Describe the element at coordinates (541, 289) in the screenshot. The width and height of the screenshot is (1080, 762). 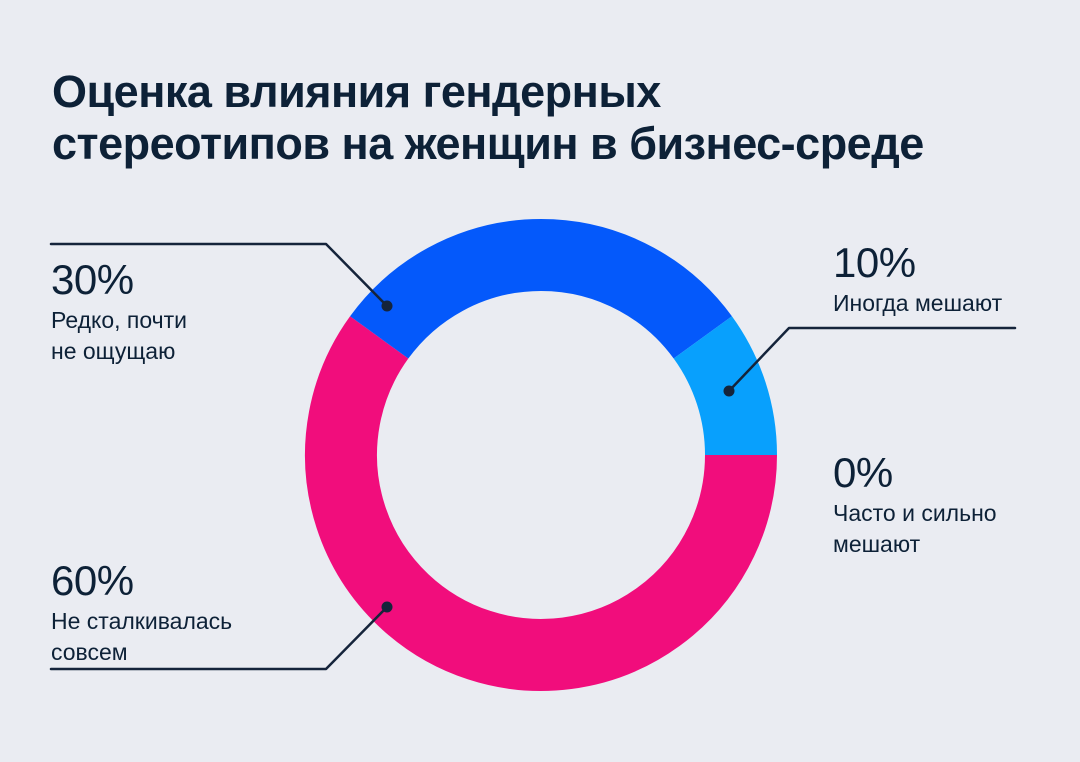
I see `donut-segment-30pct` at that location.